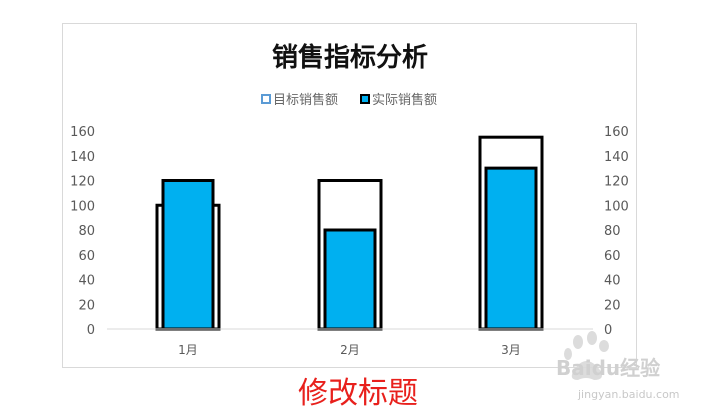 This screenshot has height=418, width=716. I want to click on y-tick-right: 80, so click(612, 231).